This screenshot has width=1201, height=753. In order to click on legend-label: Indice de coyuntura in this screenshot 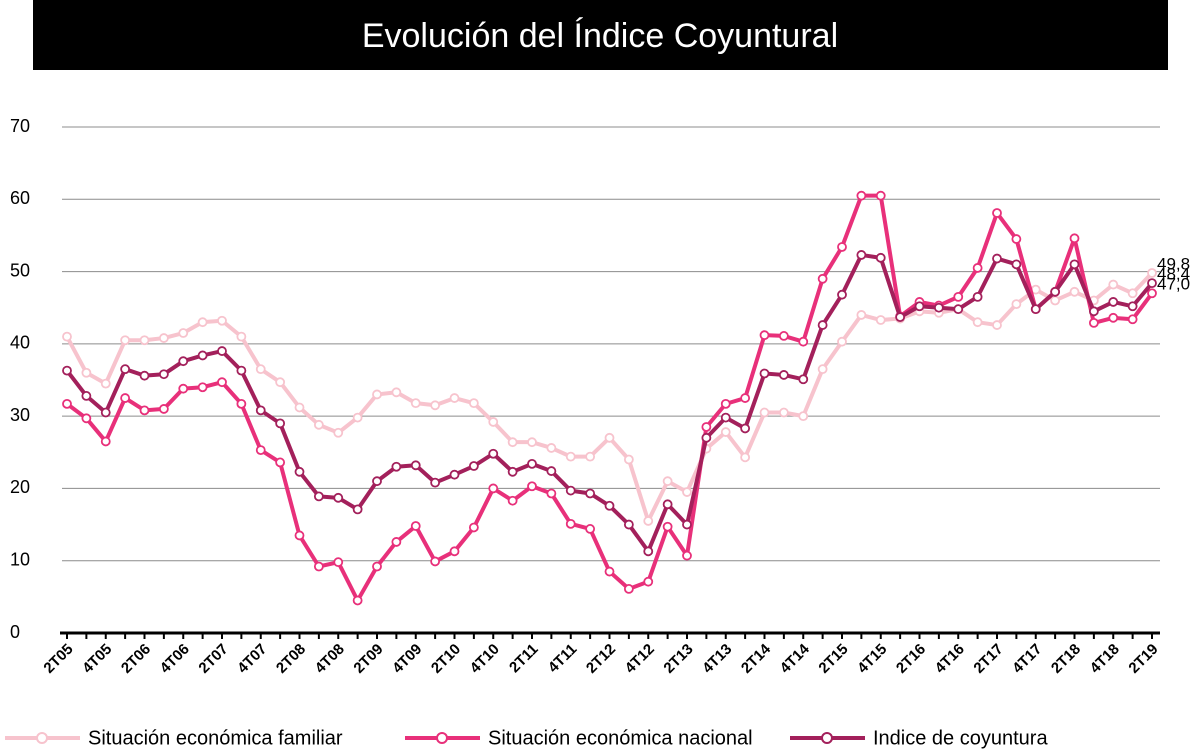, I will do `click(960, 738)`.